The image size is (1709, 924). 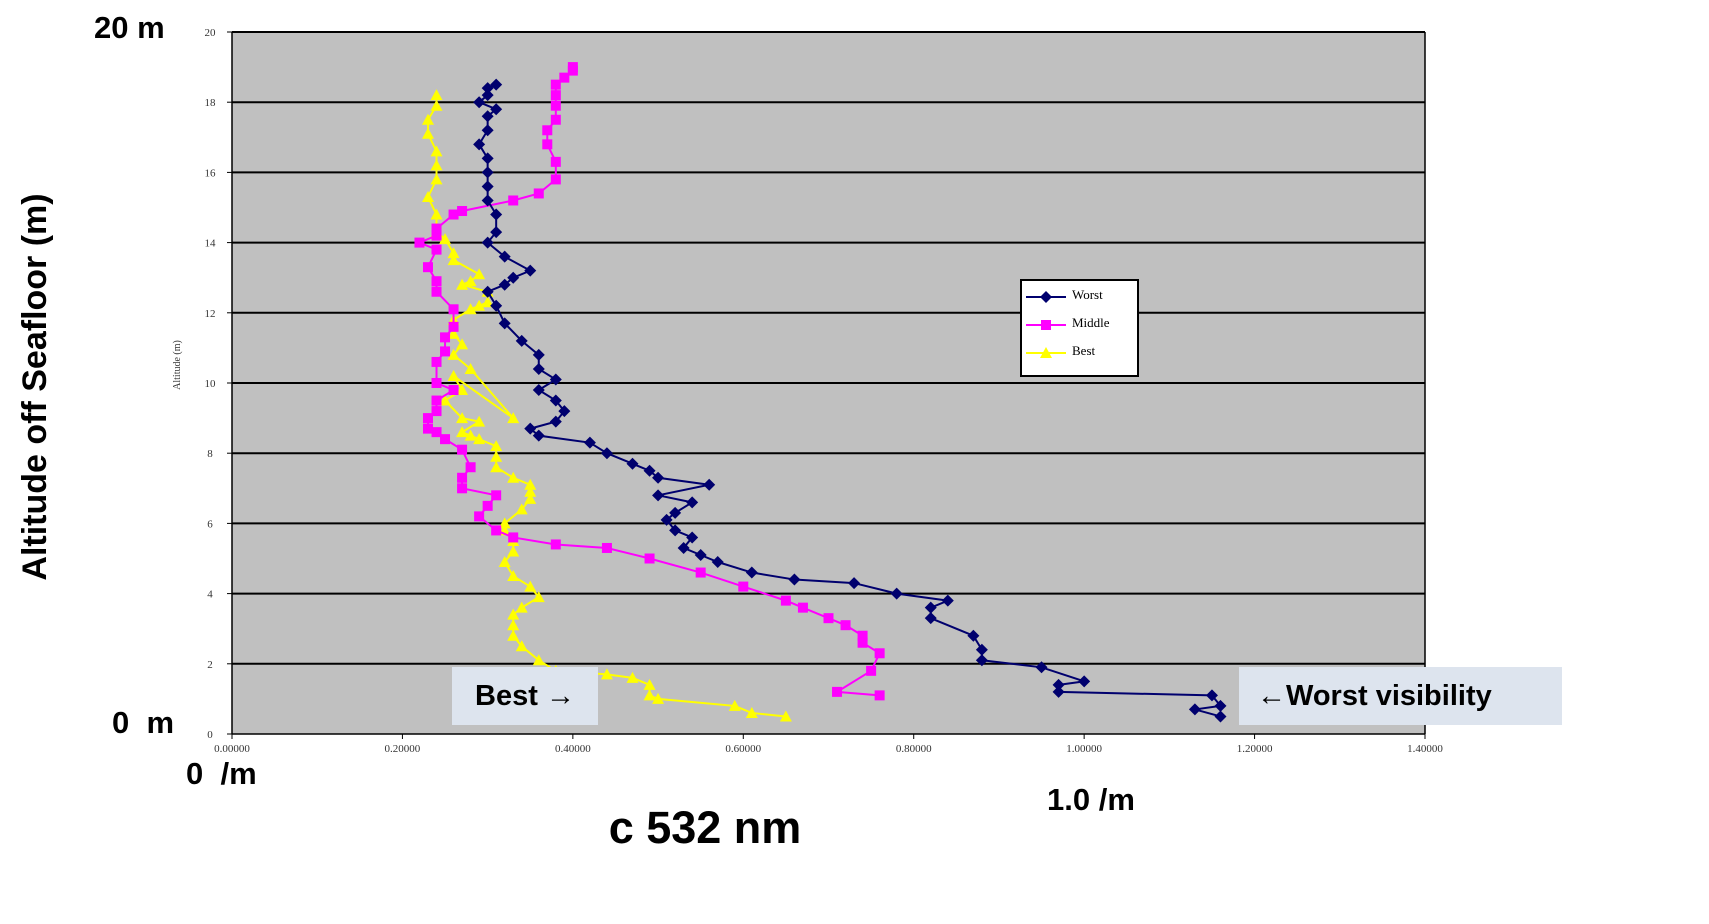 What do you see at coordinates (1091, 799) in the screenshot?
I see `x-right-label: 1.0 /m` at bounding box center [1091, 799].